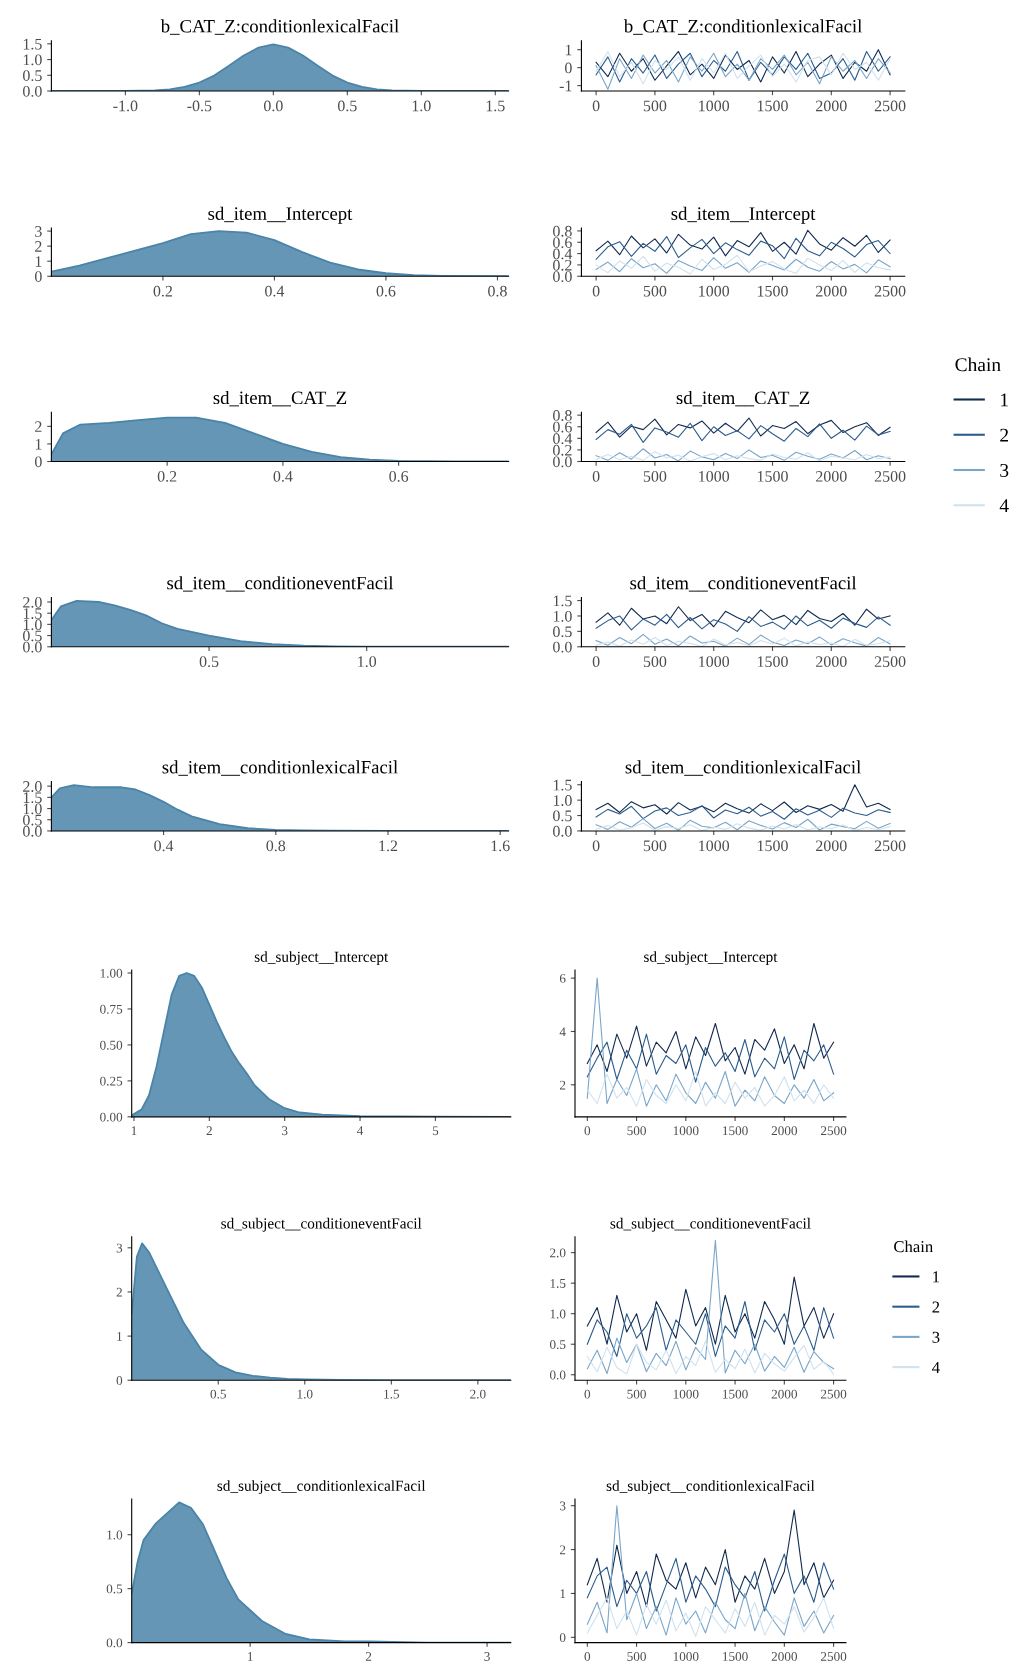 This screenshot has width=1029, height=1679. Describe the element at coordinates (565, 86) in the screenshot. I see `y-tick-label: -1` at that location.